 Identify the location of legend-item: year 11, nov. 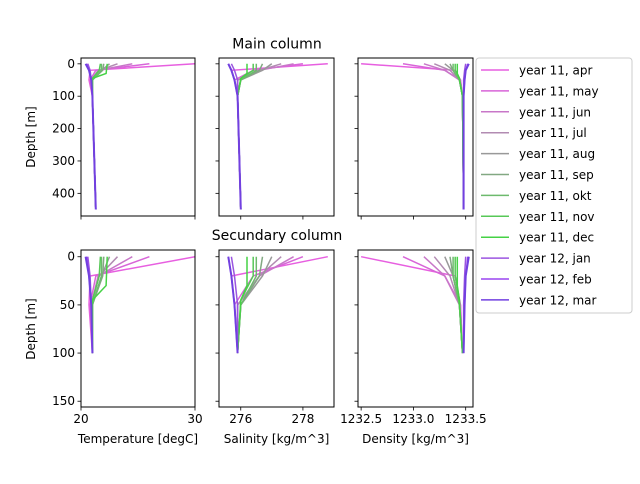
(538, 217).